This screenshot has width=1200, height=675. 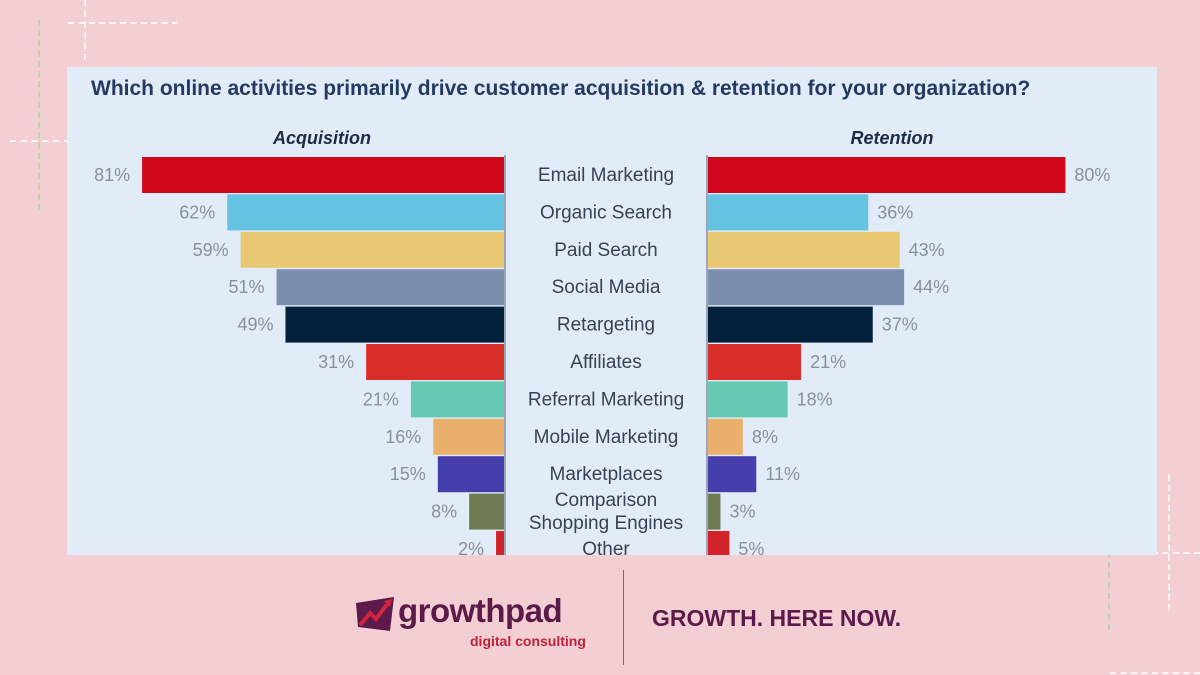 What do you see at coordinates (605, 362) in the screenshot?
I see `category-label: Affiliates` at bounding box center [605, 362].